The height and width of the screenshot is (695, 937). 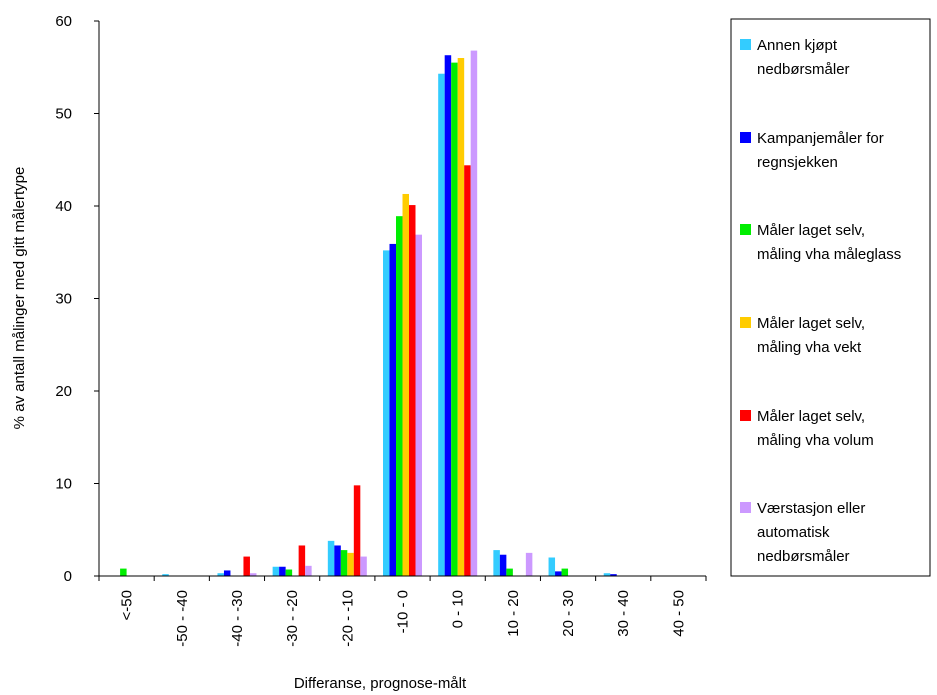 What do you see at coordinates (623, 613) in the screenshot?
I see `x-tick-label: 30 - 40` at bounding box center [623, 613].